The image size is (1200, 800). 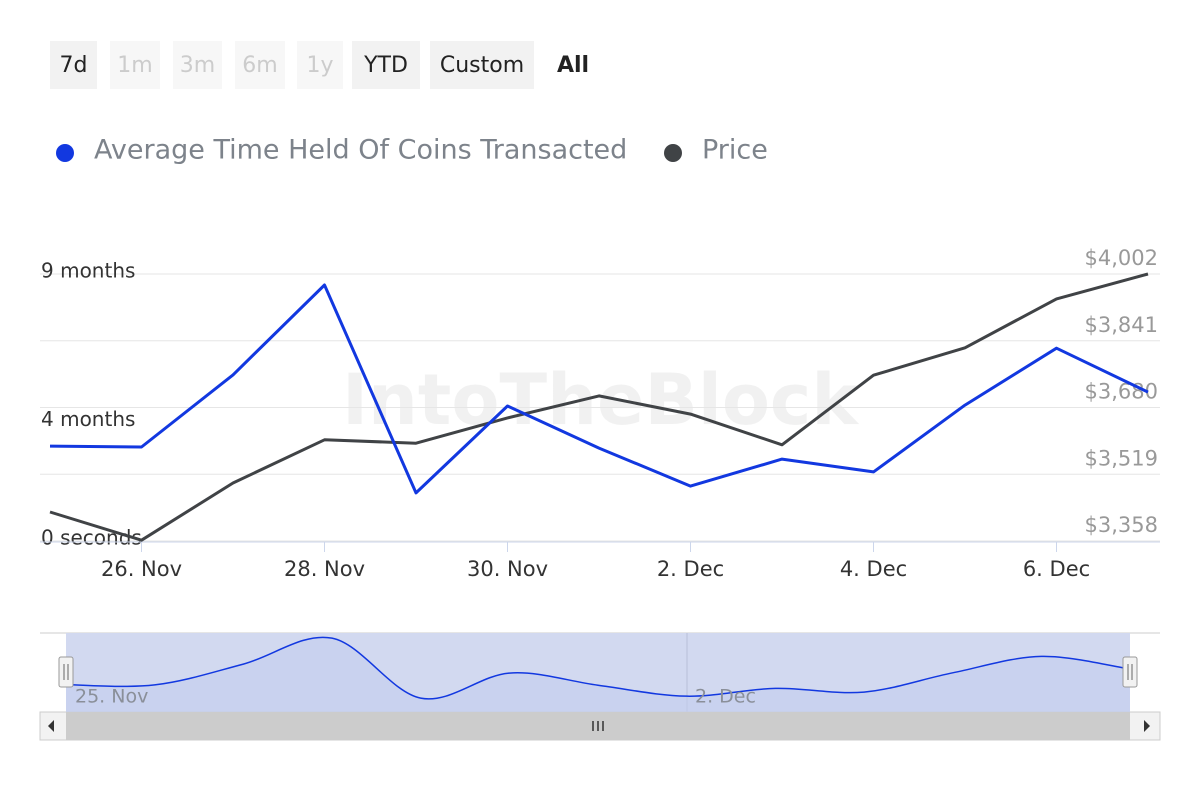 What do you see at coordinates (1121, 525) in the screenshot?
I see `y2-tick-label: $3,358` at bounding box center [1121, 525].